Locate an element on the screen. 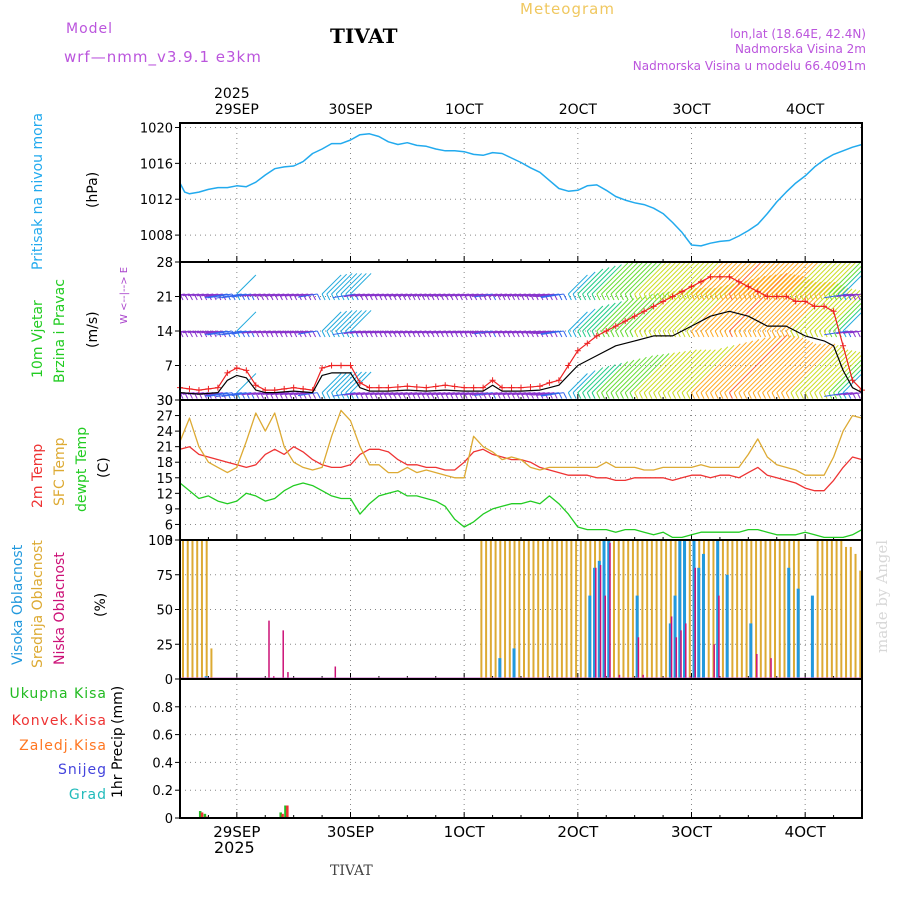 The height and width of the screenshot is (904, 900). ytick-label: 9 is located at coordinates (169, 510).